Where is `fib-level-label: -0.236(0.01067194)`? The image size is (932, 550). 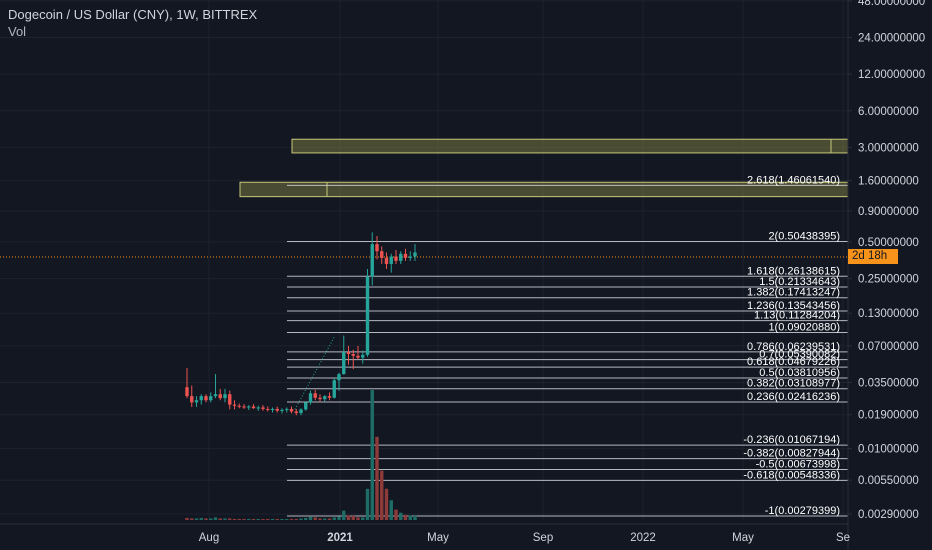 fib-level-label: -0.236(0.01067194) is located at coordinates (791, 440).